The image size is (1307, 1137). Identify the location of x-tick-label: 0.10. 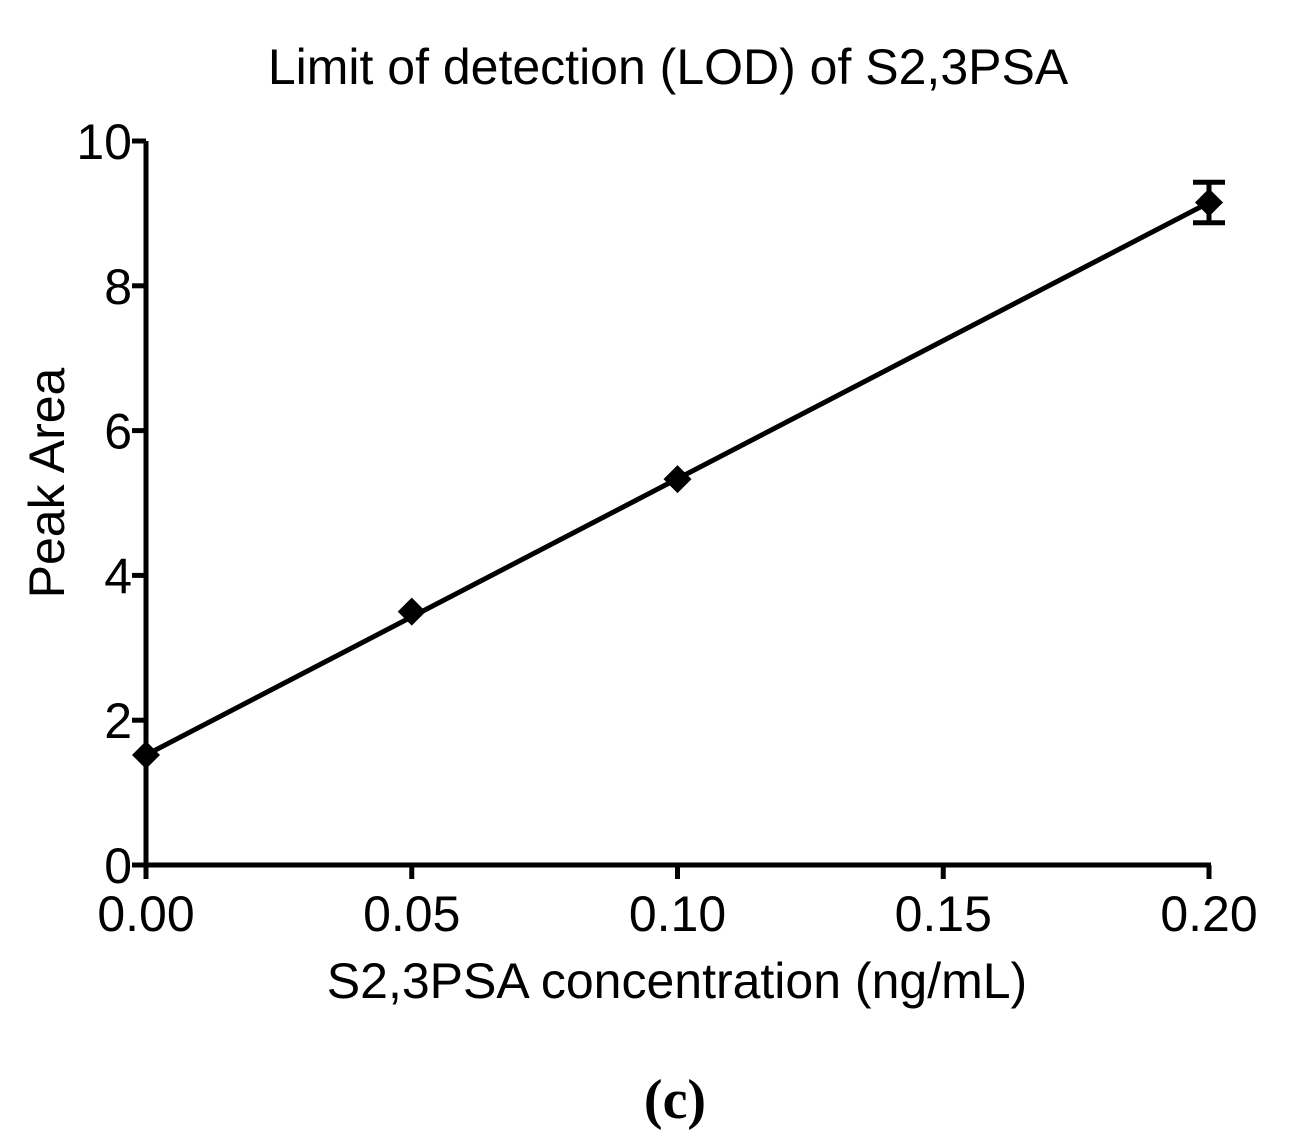
(677, 914).